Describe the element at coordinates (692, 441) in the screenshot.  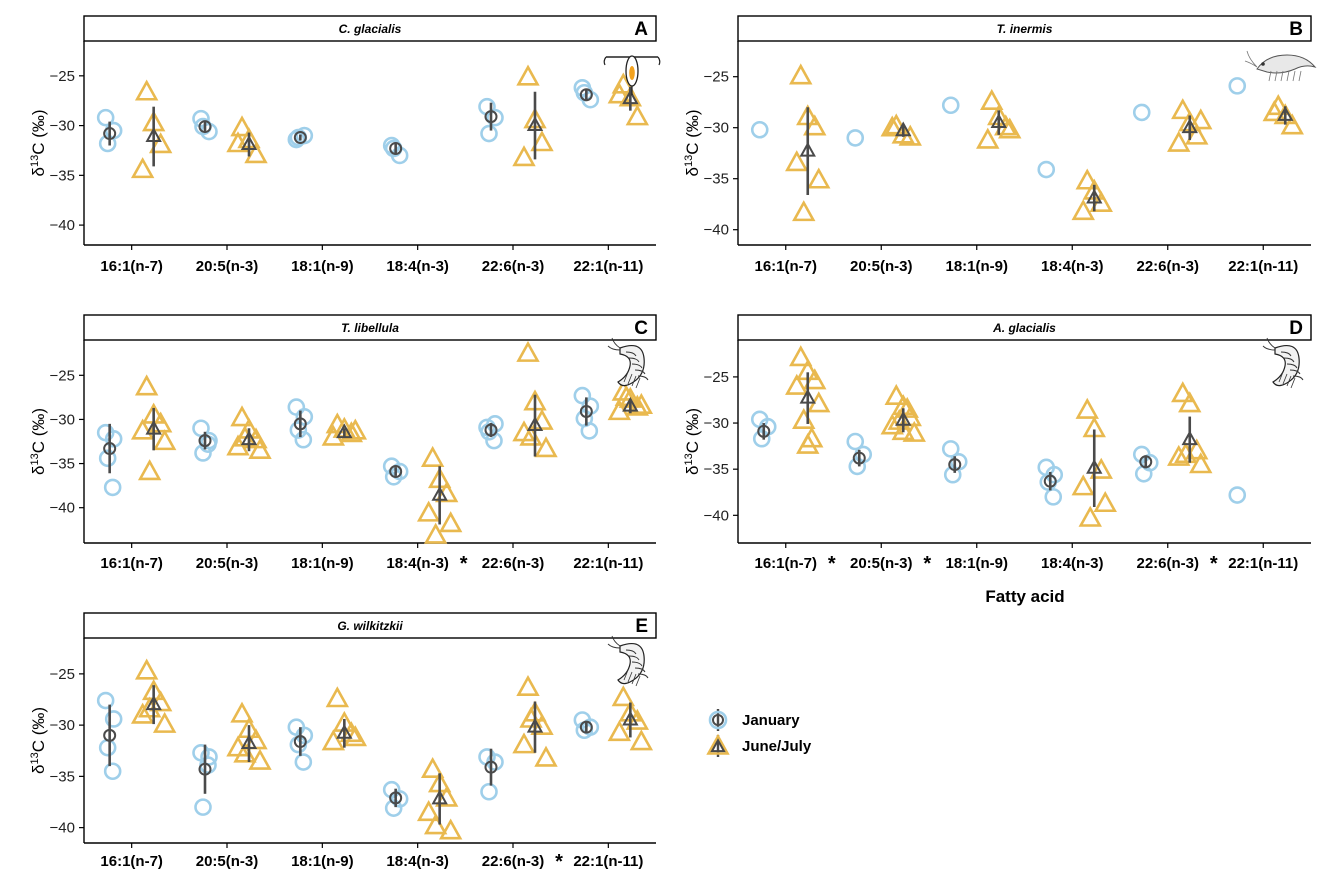
I see `y-axis-title: δ13C (‰)` at that location.